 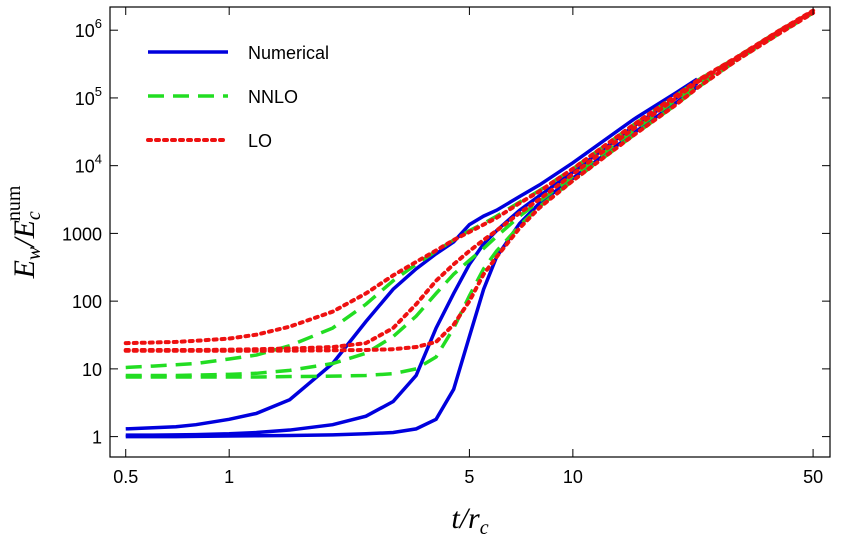 What do you see at coordinates (98, 159) in the screenshot?
I see `y-tick-exponent: 4` at bounding box center [98, 159].